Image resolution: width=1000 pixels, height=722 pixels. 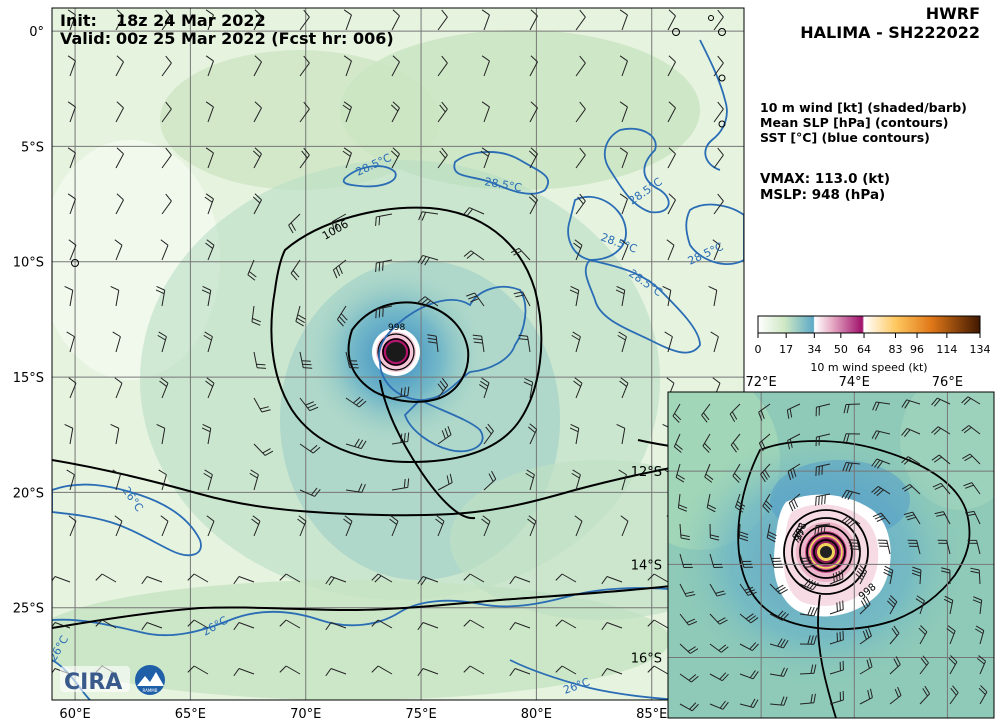 What do you see at coordinates (646, 472) in the screenshot?
I see `inset-lat-label: 12°S` at bounding box center [646, 472].